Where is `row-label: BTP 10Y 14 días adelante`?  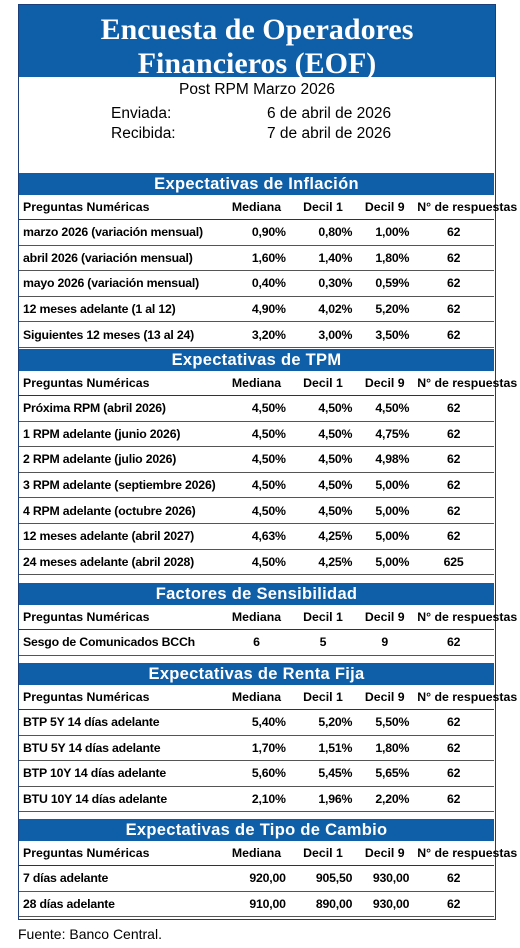 row-label: BTP 10Y 14 días adelante is located at coordinates (121, 773).